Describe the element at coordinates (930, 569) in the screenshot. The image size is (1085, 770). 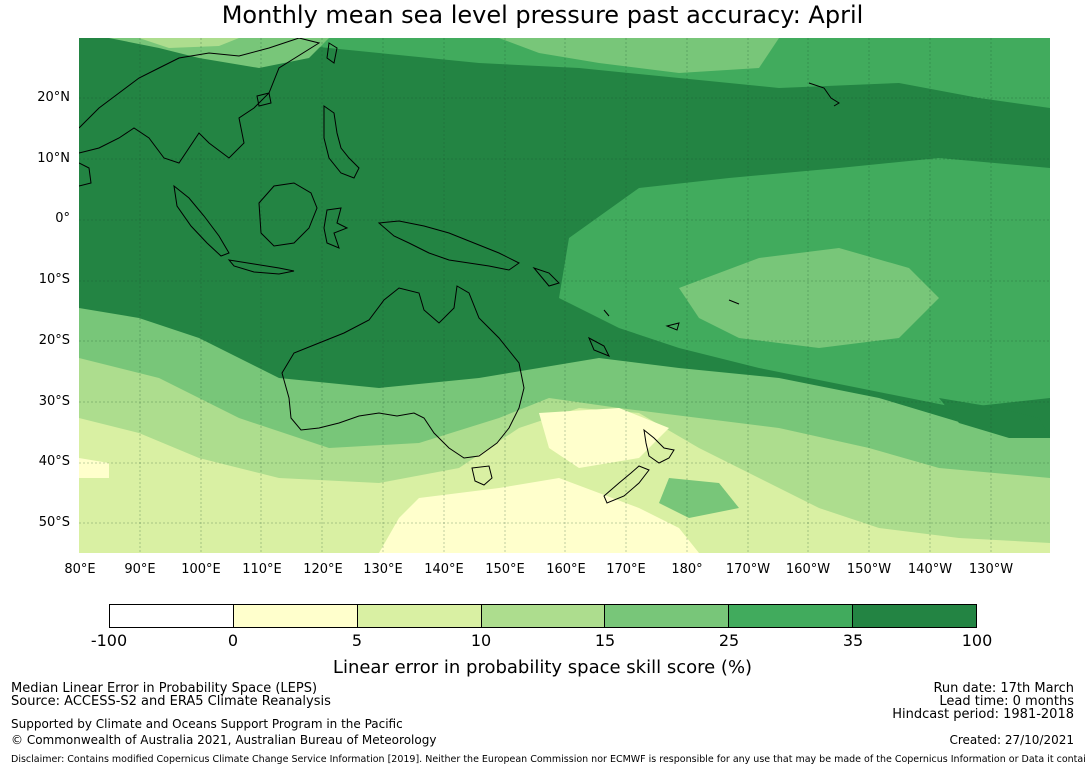
I see `lon-label: 140°W` at that location.